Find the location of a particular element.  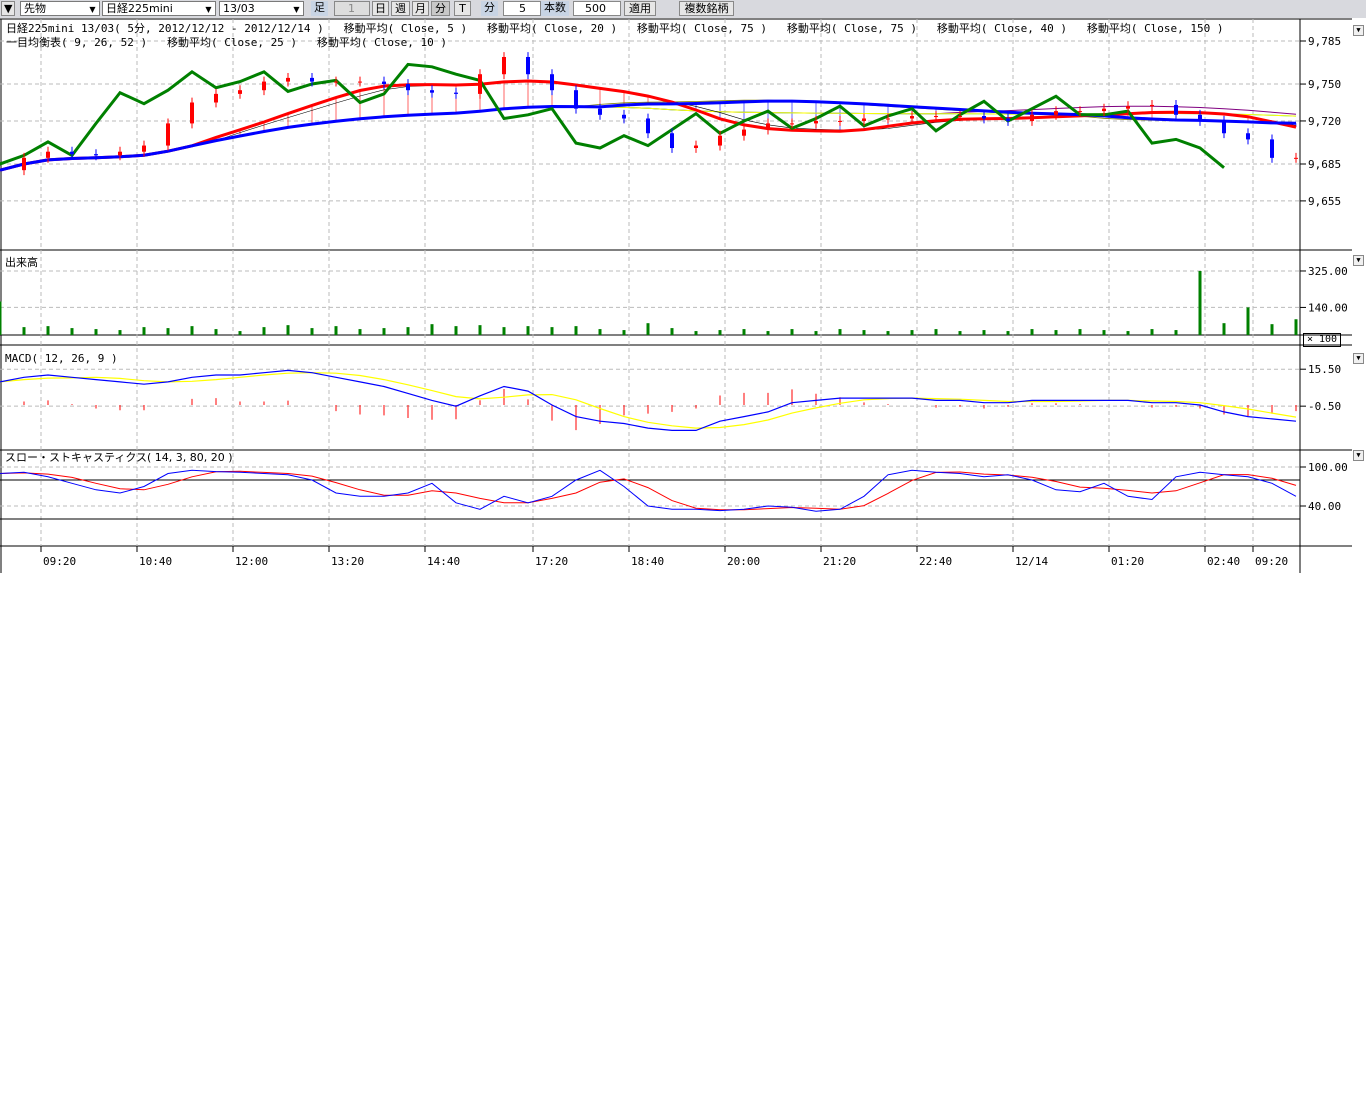

interval-input: 5 is located at coordinates (522, 8).